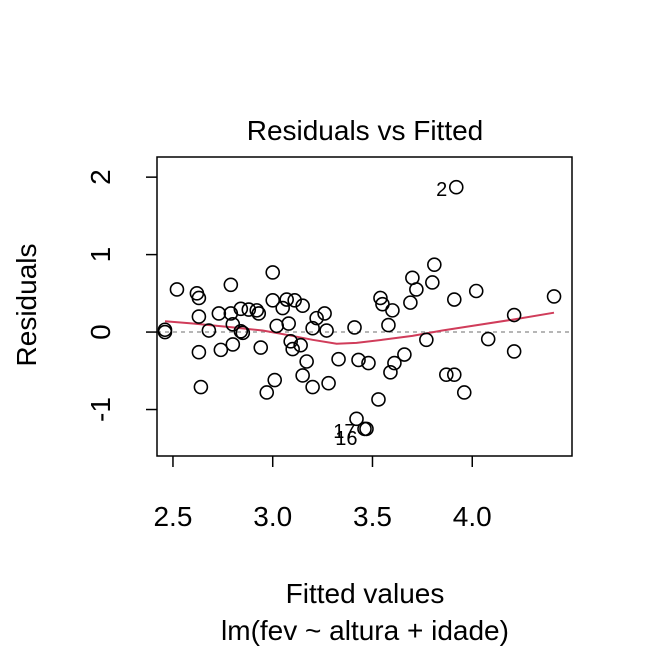 This screenshot has width=652, height=652. Describe the element at coordinates (100, 255) in the screenshot. I see `y-tick-label: 1` at that location.